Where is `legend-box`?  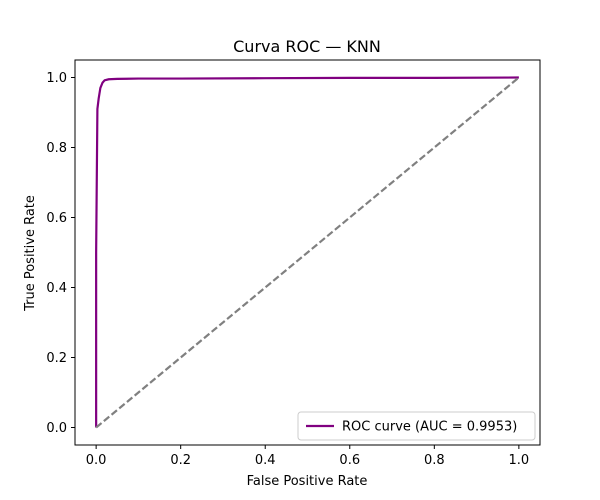
legend-box is located at coordinates (416, 426).